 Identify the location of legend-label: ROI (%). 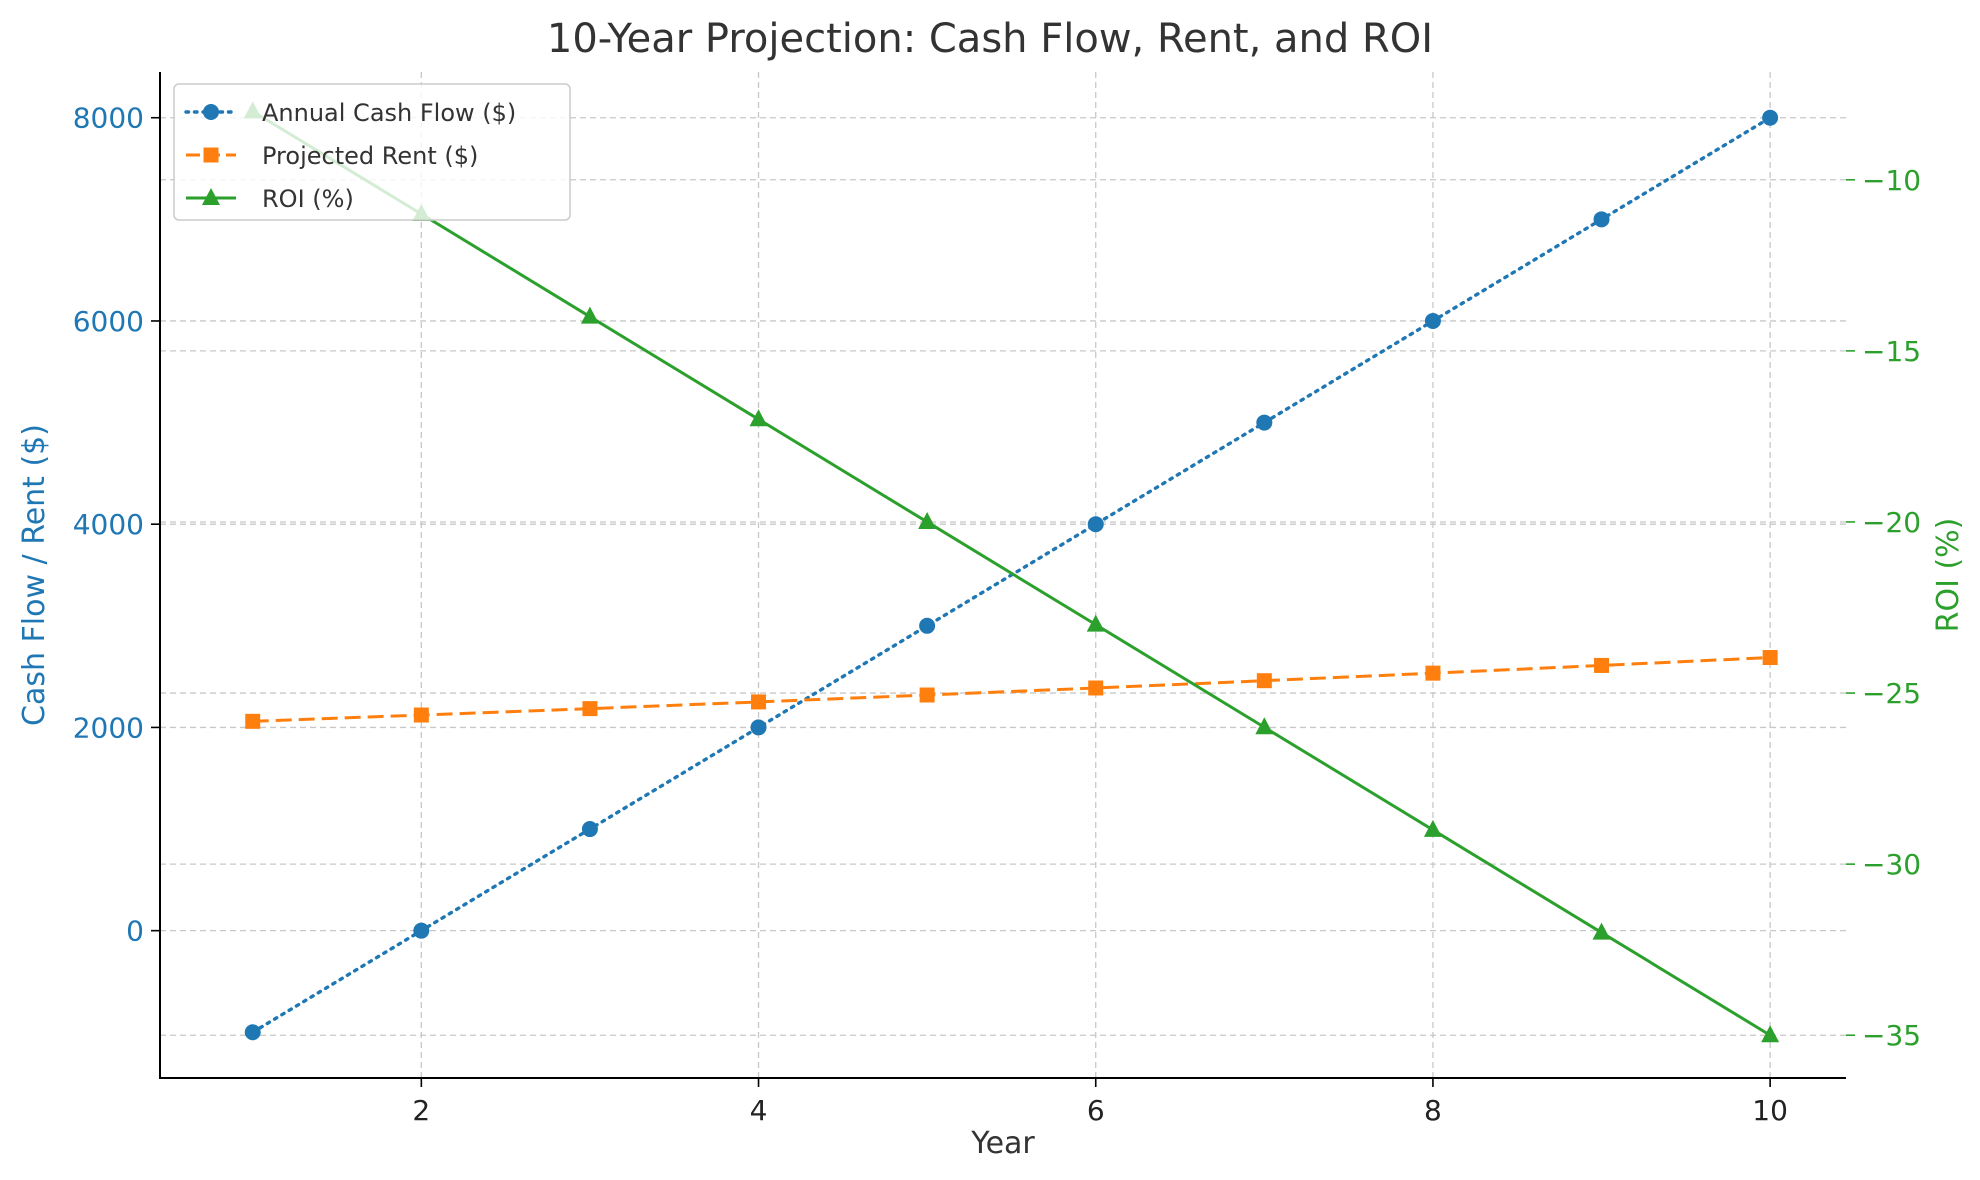
(308, 199).